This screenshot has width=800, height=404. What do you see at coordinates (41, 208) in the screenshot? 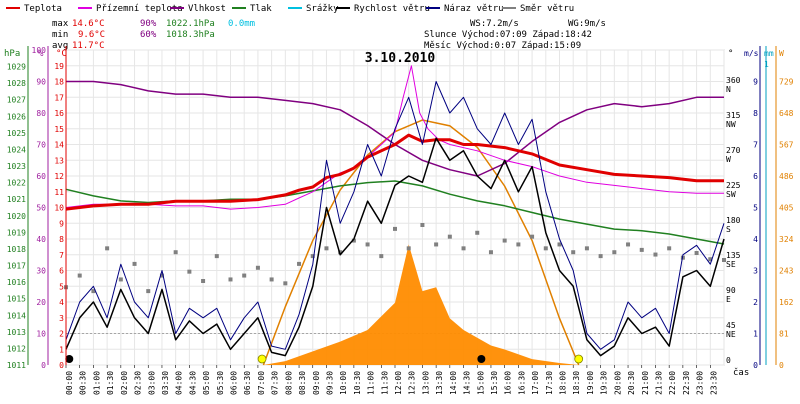
I see `percent-tick: 50` at bounding box center [41, 208].